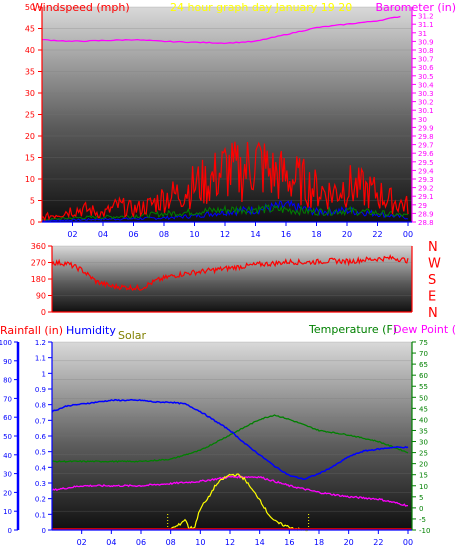 This screenshot has height=547, width=456. What do you see at coordinates (316, 234) in the screenshot?
I see `x-tick-label-wind: 18` at bounding box center [316, 234].